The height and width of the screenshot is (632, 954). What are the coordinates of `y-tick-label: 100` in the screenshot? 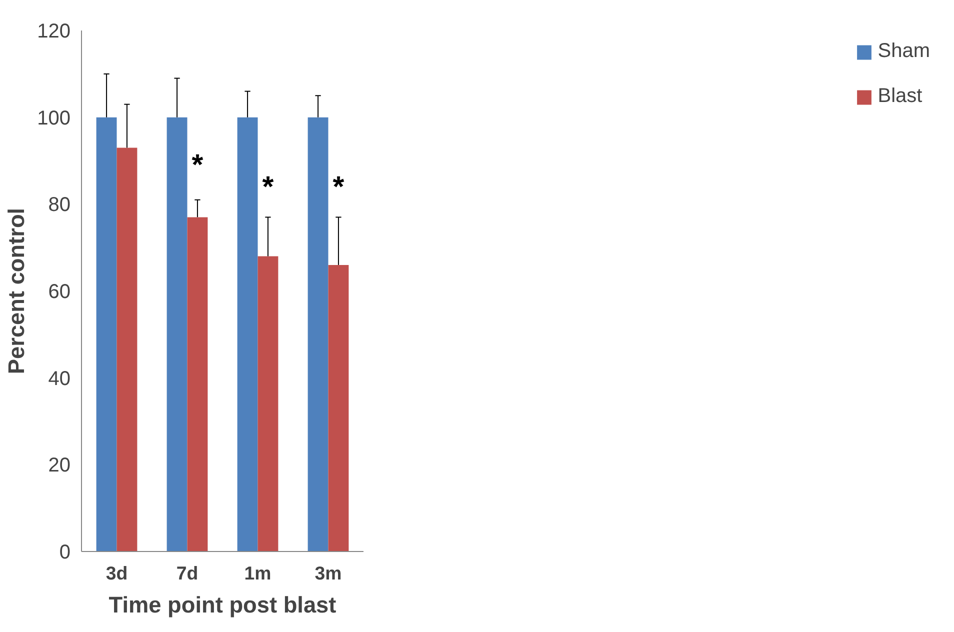 It's located at (54, 118).